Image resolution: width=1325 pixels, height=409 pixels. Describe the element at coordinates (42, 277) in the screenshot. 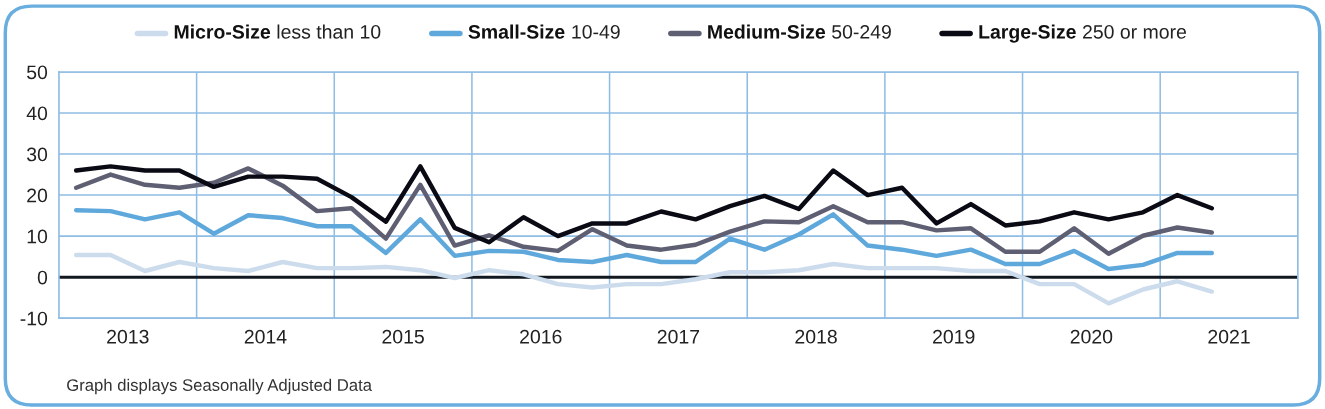

I see `y-tick-label: 0` at that location.